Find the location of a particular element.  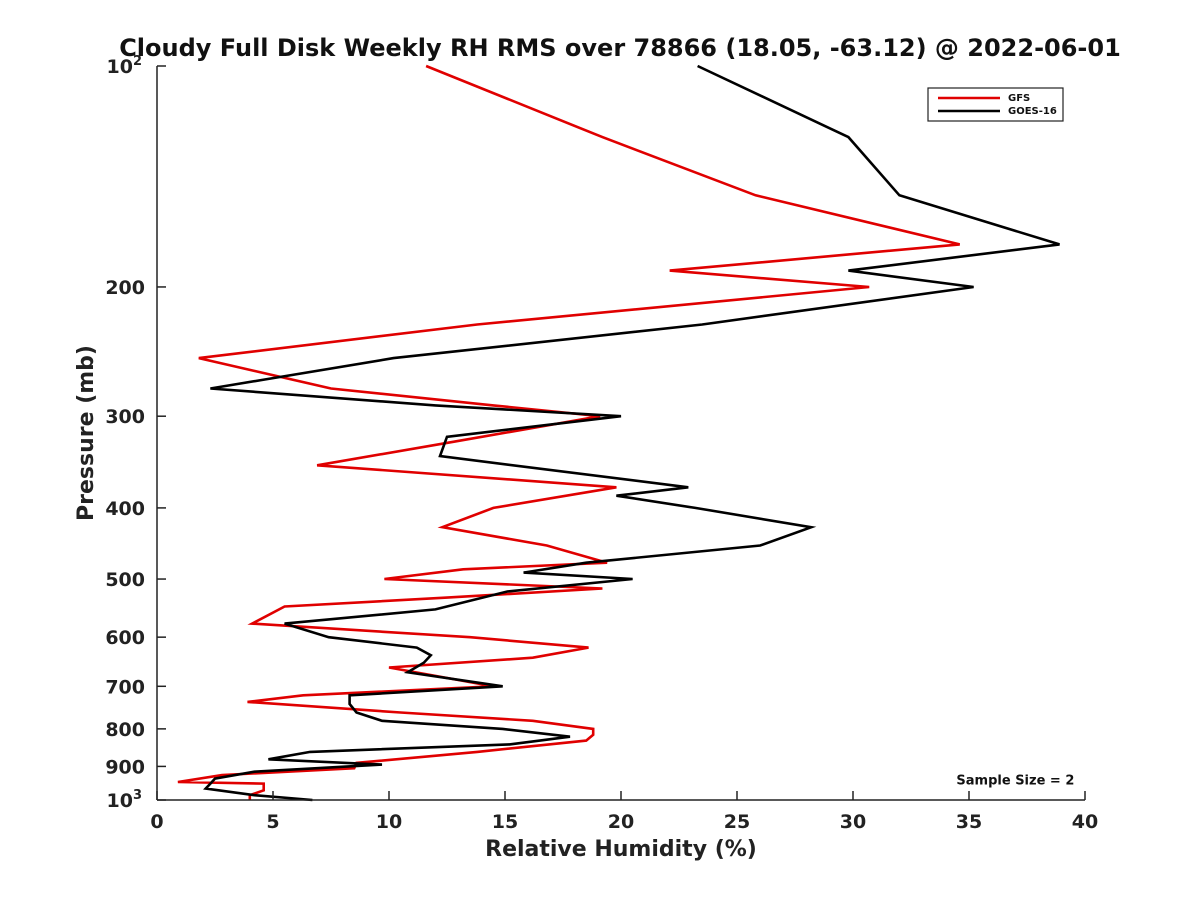

y-tick-label-exp: 3 is located at coordinates (137, 795).